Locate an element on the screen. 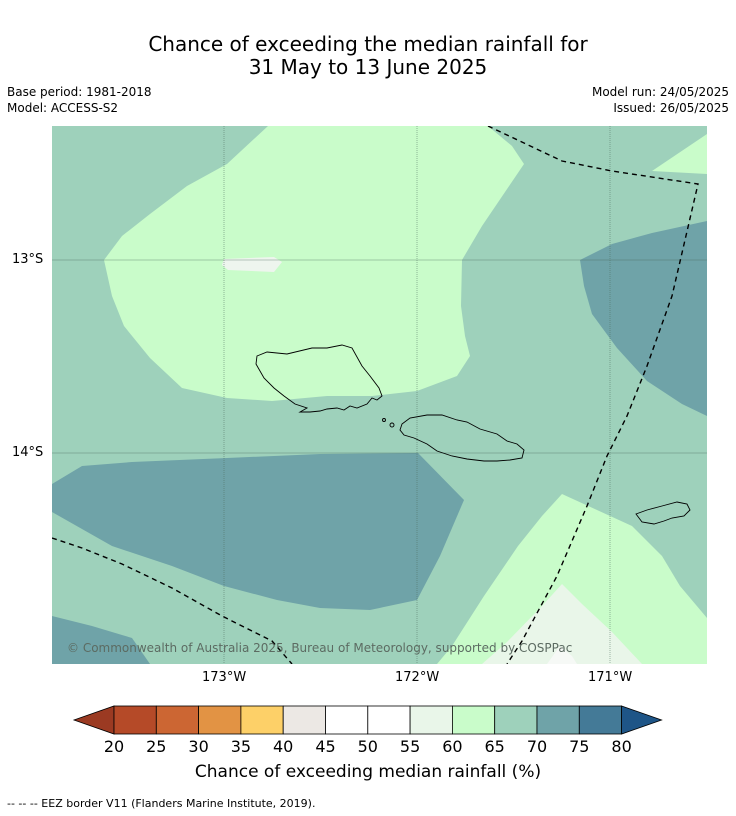 This screenshot has width=736, height=816. region-45-55-patch is located at coordinates (252, 264).